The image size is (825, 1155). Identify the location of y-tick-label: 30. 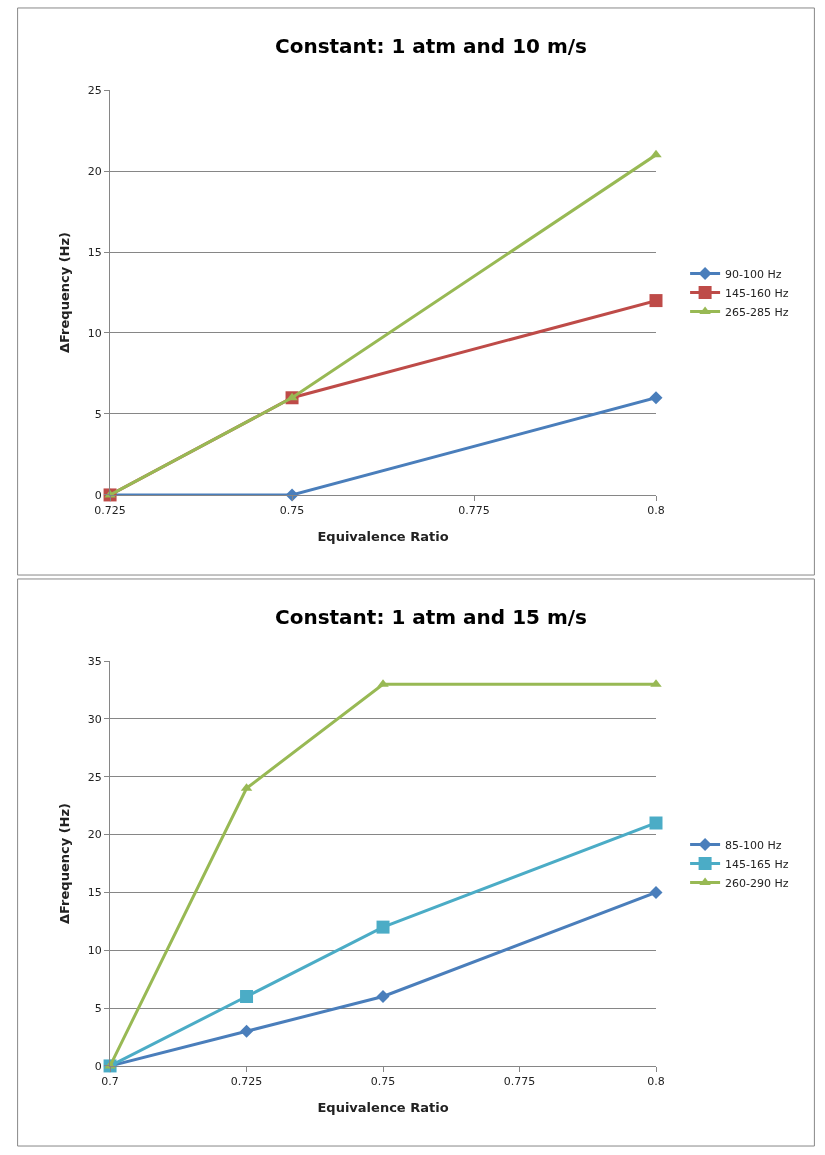
(94, 719).